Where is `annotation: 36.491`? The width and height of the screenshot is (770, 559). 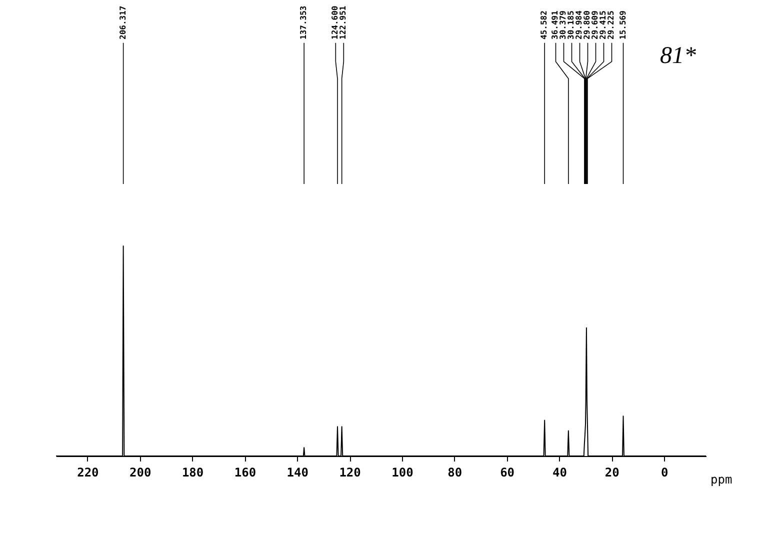
annotation: 36.491 is located at coordinates (555, 25).